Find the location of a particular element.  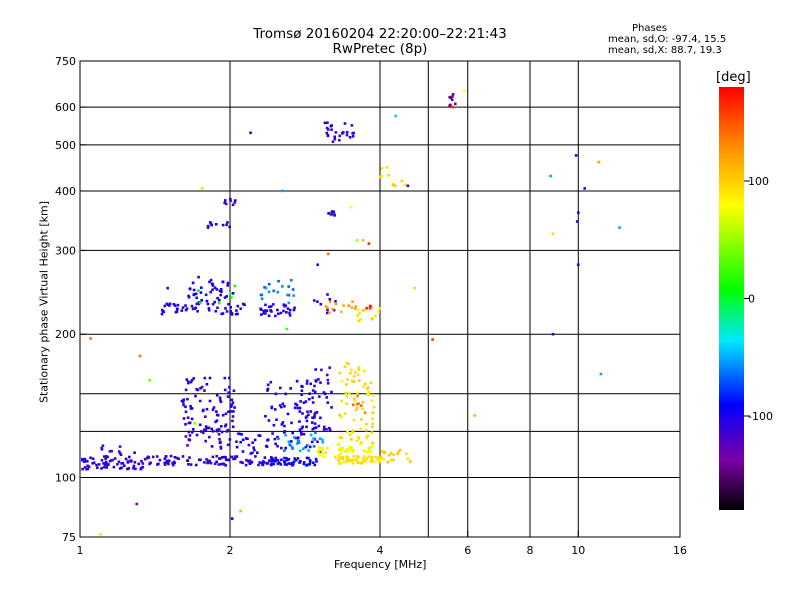

chart-subtitle: RwPretec (8p) is located at coordinates (380, 49).